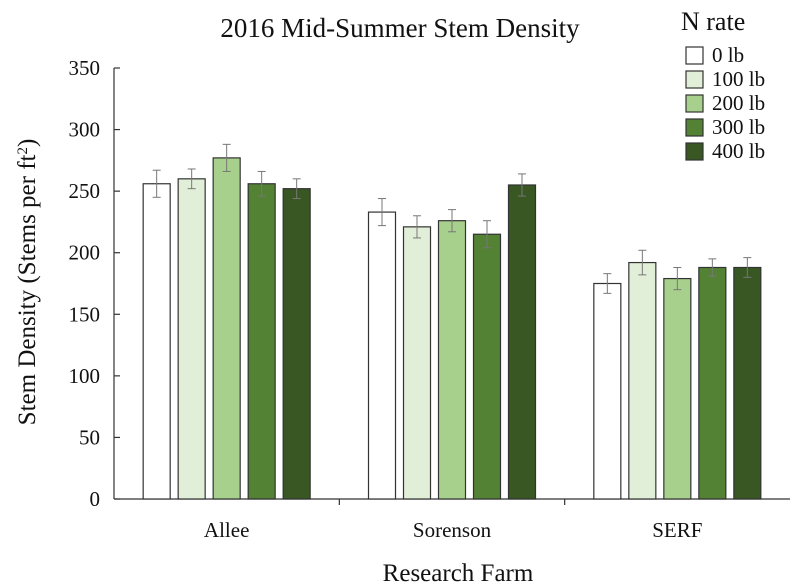  Describe the element at coordinates (458, 573) in the screenshot. I see `x-axis-label: Research Farm` at that location.